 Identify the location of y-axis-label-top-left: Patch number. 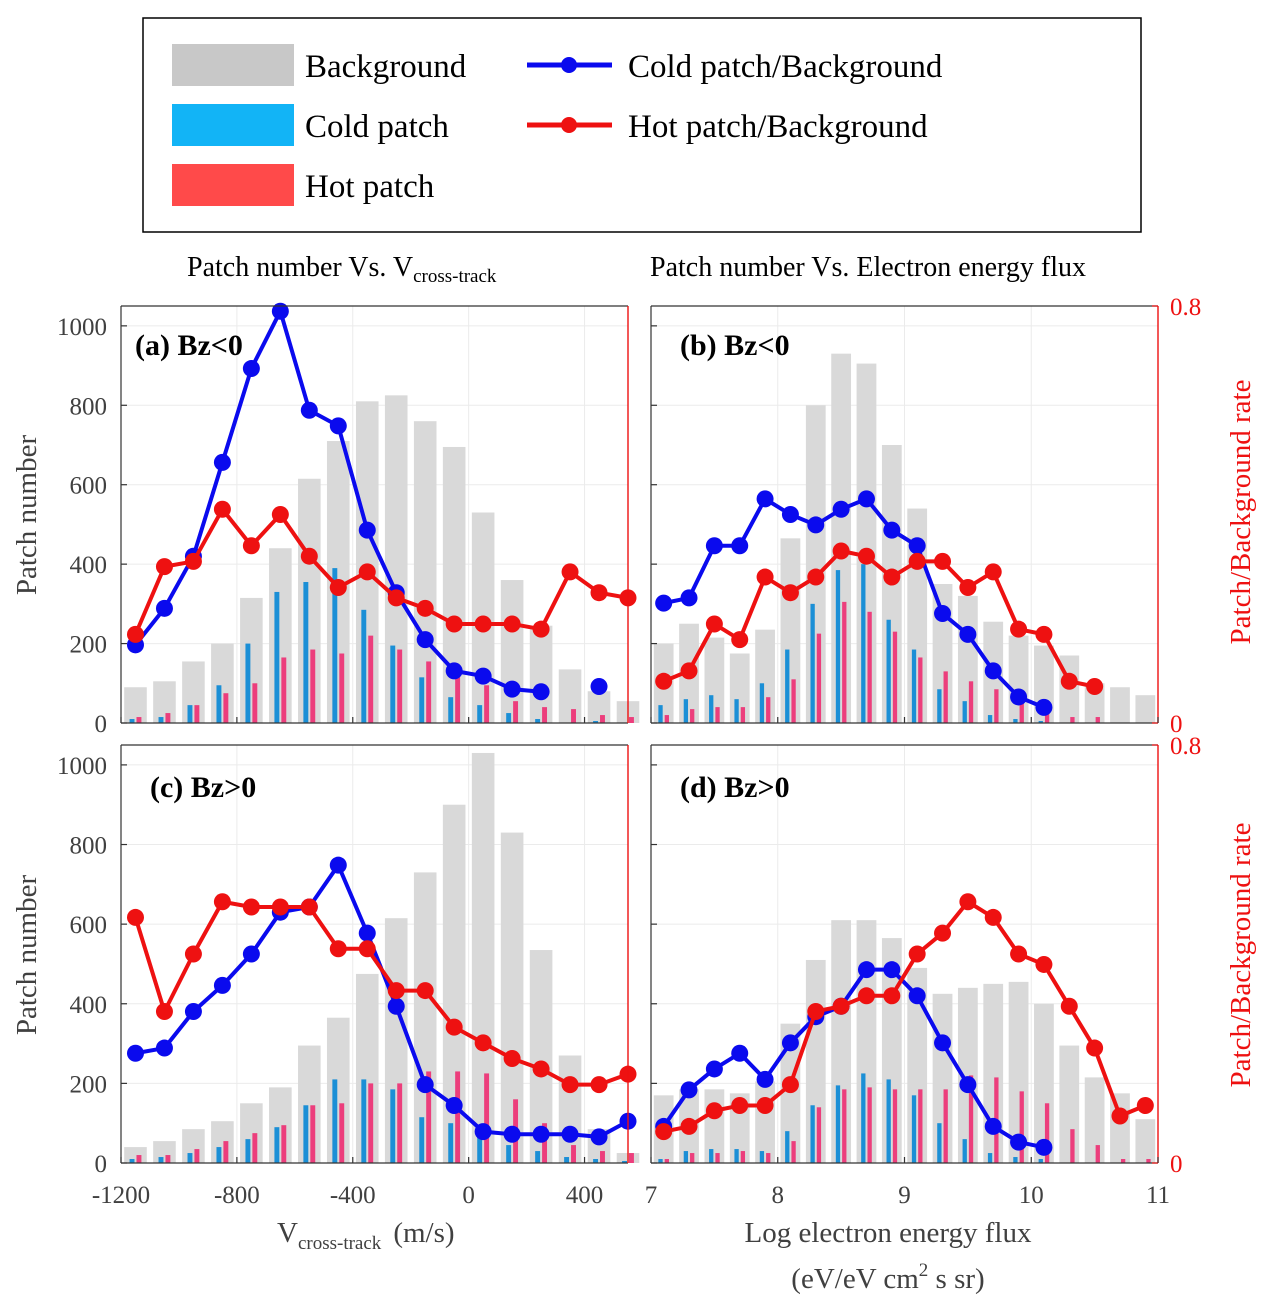
(27, 515).